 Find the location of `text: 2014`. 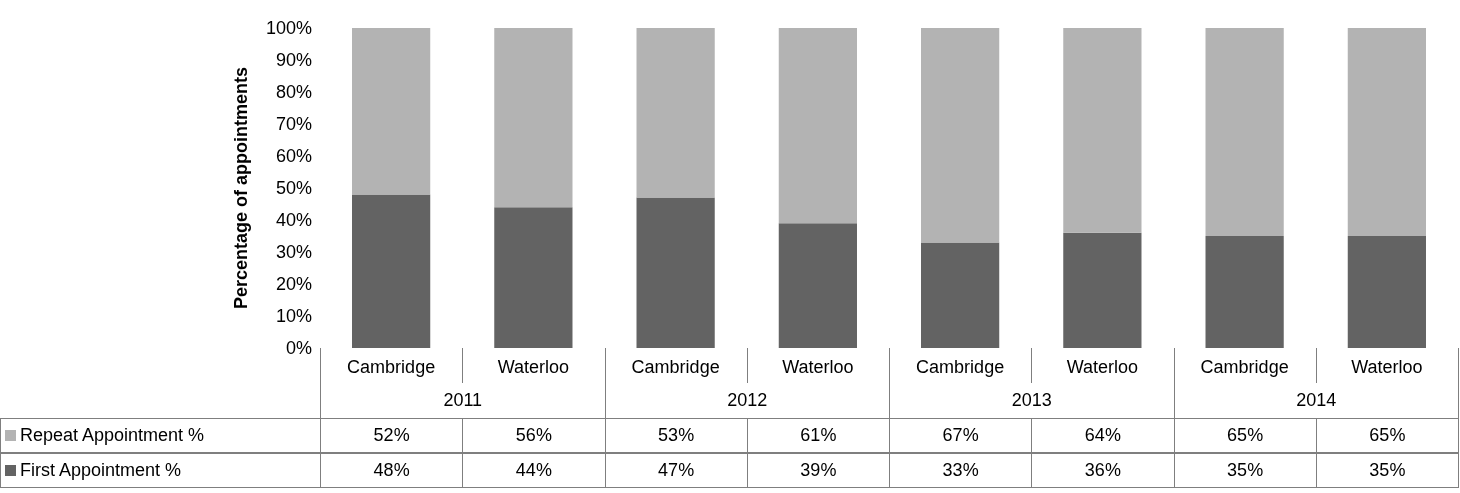

text: 2014 is located at coordinates (1316, 400).